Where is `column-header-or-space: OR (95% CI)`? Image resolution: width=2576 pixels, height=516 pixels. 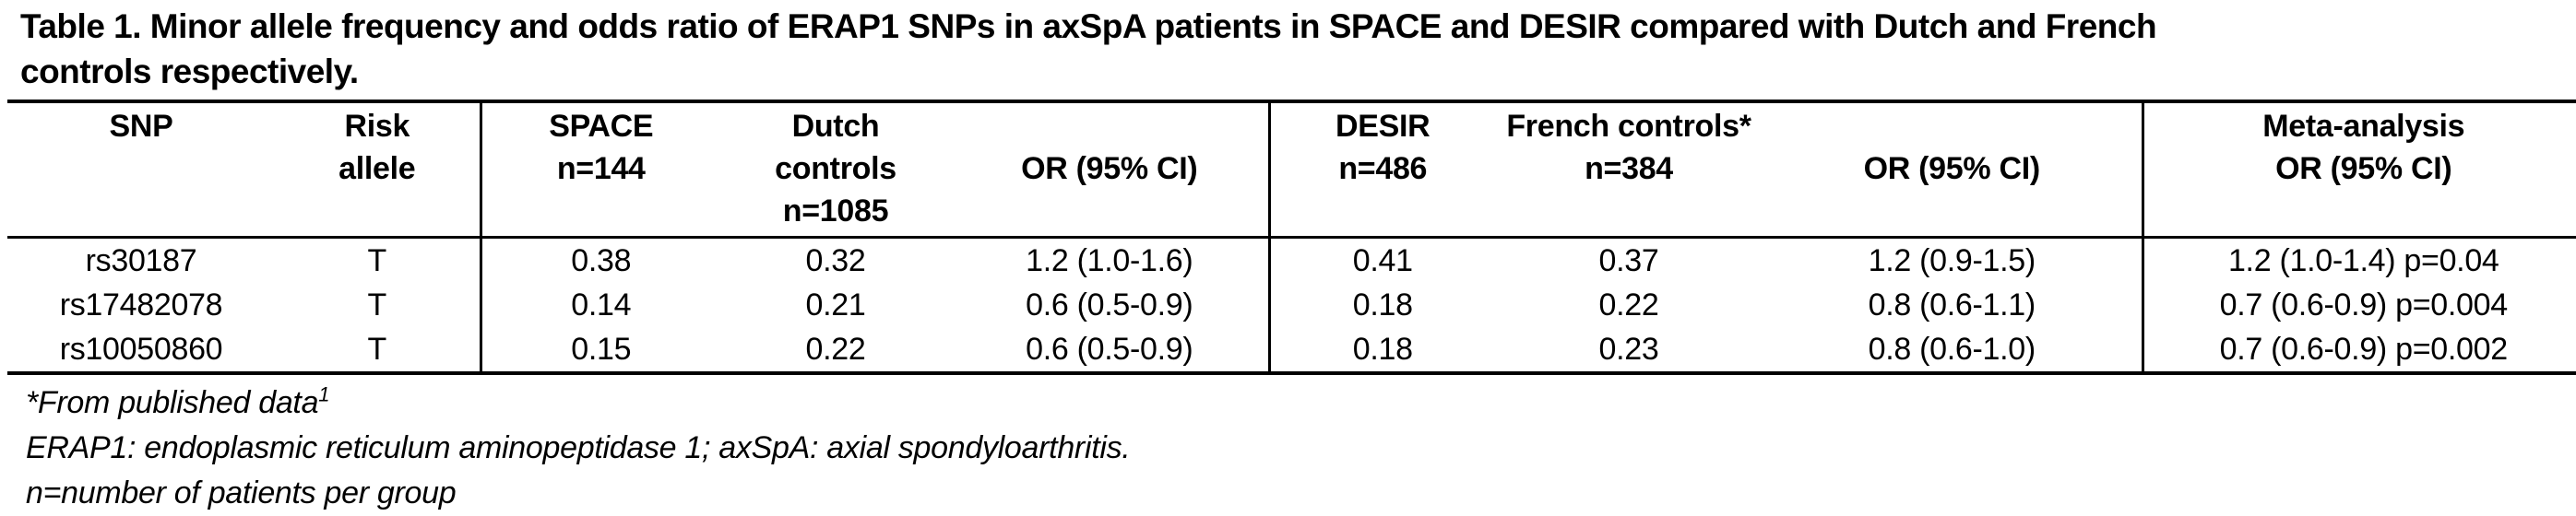
column-header-or-space: OR (95% CI) is located at coordinates (1110, 169).